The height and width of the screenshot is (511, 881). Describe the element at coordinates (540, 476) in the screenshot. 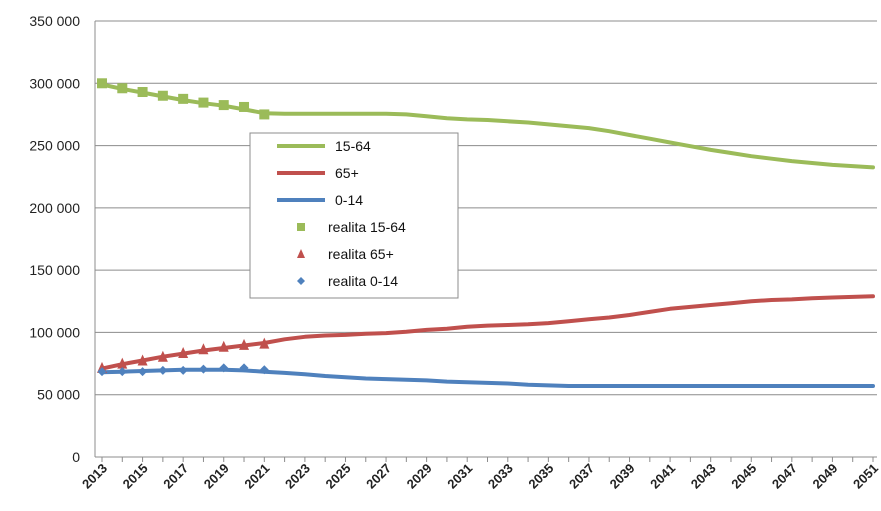

I see `x-tick-label: 2035` at that location.